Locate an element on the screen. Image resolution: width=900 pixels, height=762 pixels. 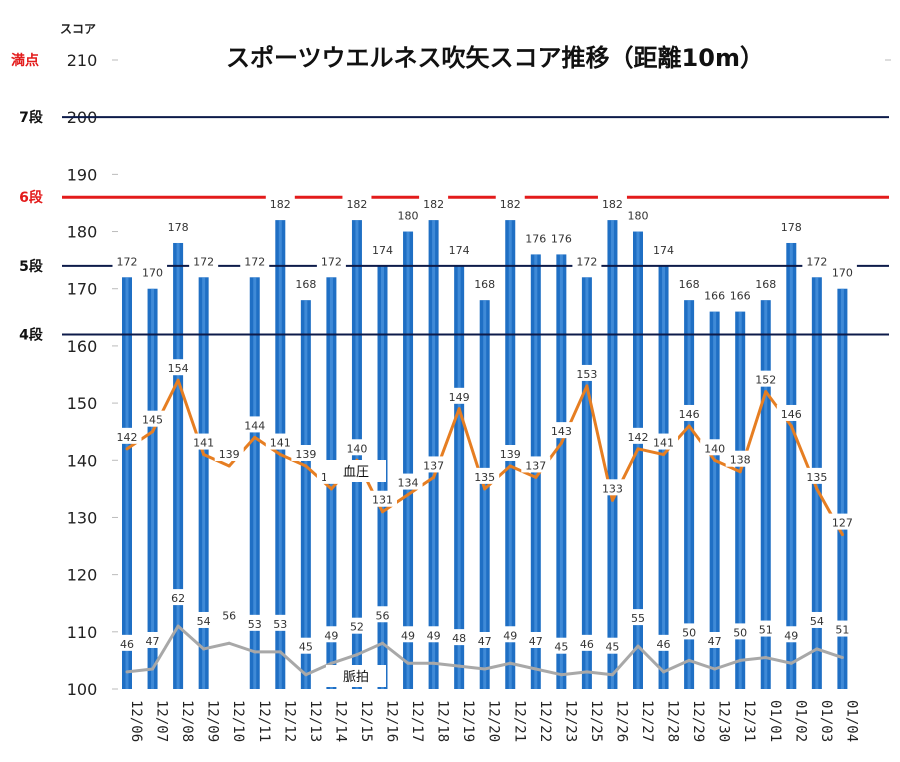
x-tick-label: 01/02 is located at coordinates (800, 721).